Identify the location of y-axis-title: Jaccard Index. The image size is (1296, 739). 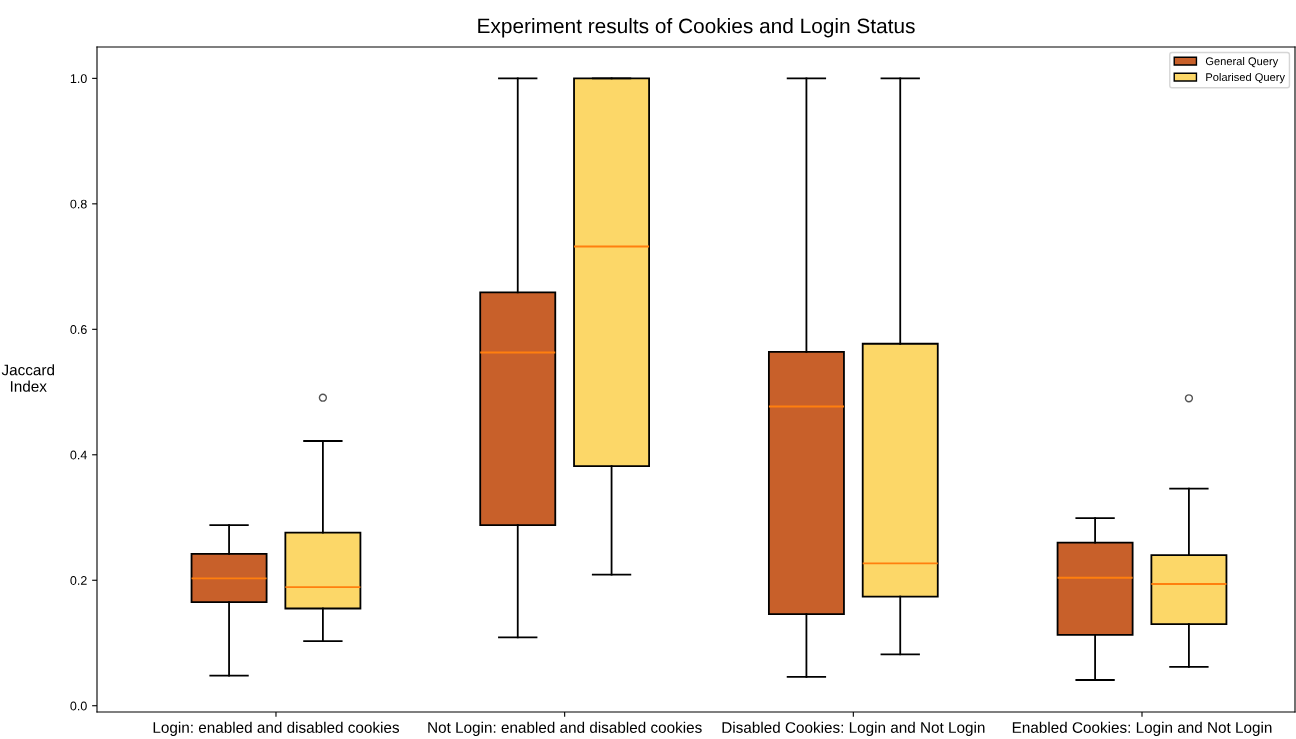
(27, 378).